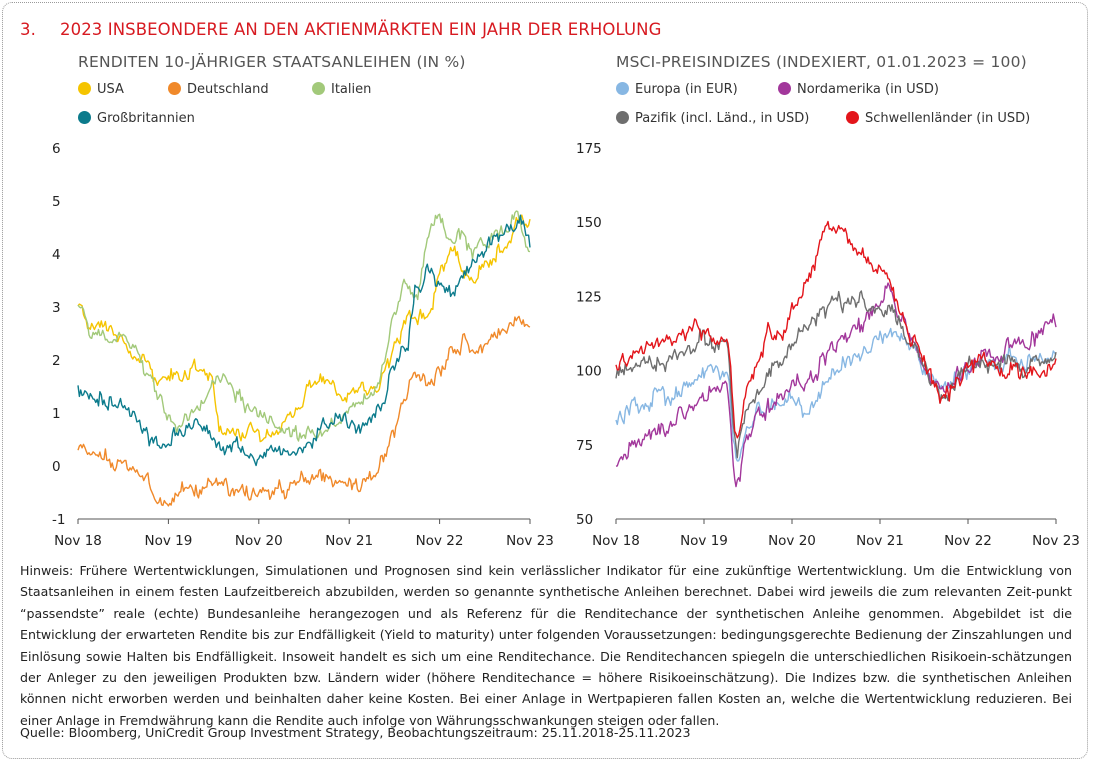 The height and width of the screenshot is (764, 1093). What do you see at coordinates (589, 223) in the screenshot?
I see `y-tick-label: 150` at bounding box center [589, 223].